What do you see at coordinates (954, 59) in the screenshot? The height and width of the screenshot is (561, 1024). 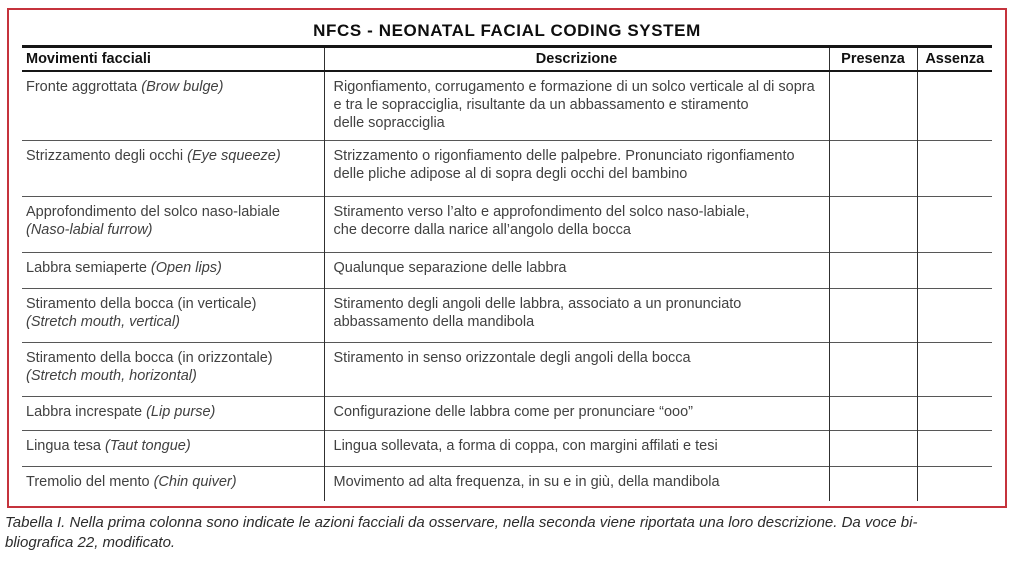 I see `col-header-assenza: Assenza` at bounding box center [954, 59].